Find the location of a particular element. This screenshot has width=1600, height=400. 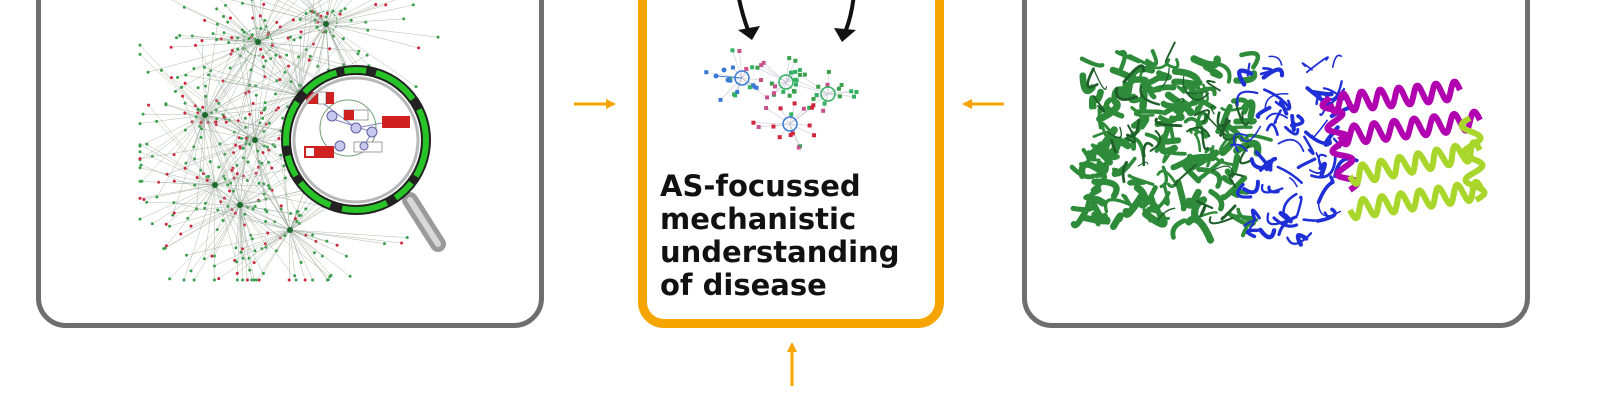

caption-line-1: AS-focussed is located at coordinates (760, 186).